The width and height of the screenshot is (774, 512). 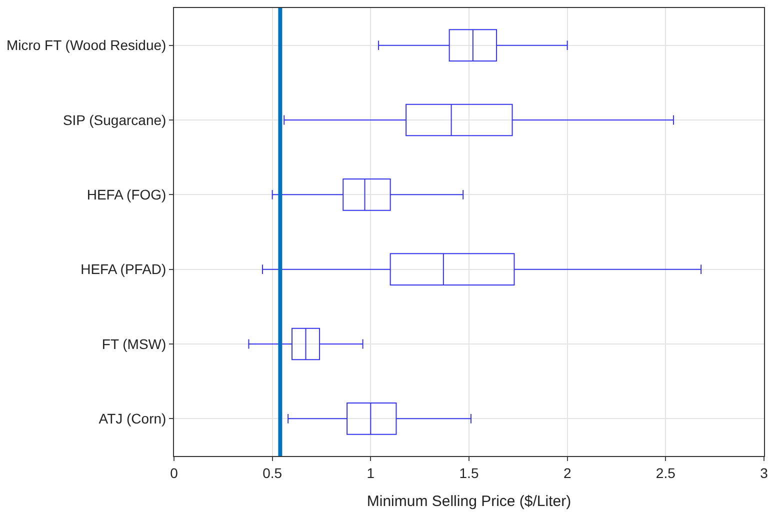 I want to click on x-tick-label: 0, so click(x=174, y=472).